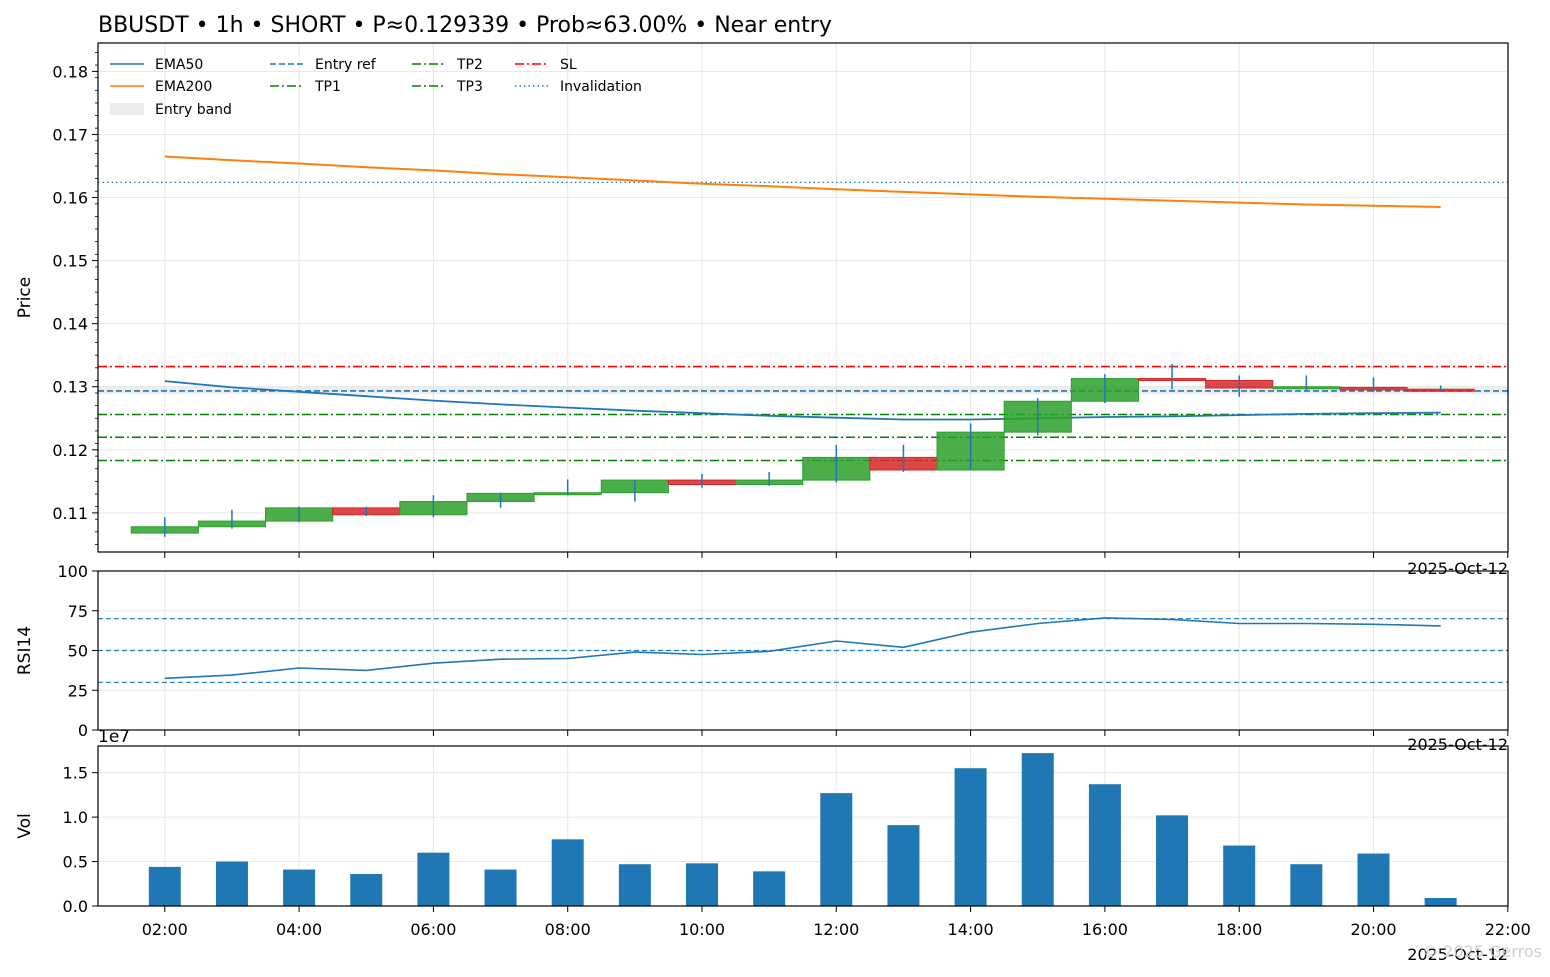 The height and width of the screenshot is (977, 1550). I want to click on x-tick-label: 18:00, so click(1239, 929).